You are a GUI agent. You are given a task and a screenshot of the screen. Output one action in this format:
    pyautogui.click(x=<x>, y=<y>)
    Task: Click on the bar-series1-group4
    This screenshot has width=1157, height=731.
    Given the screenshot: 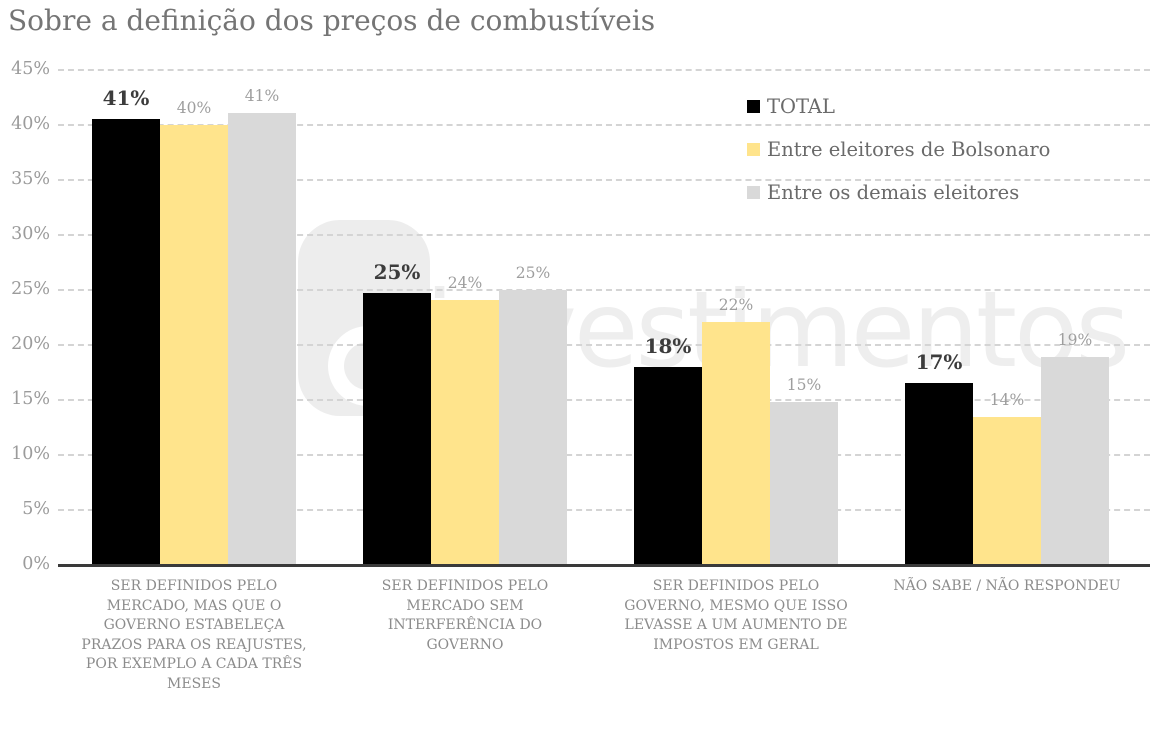 What is the action you would take?
    pyautogui.click(x=939, y=474)
    